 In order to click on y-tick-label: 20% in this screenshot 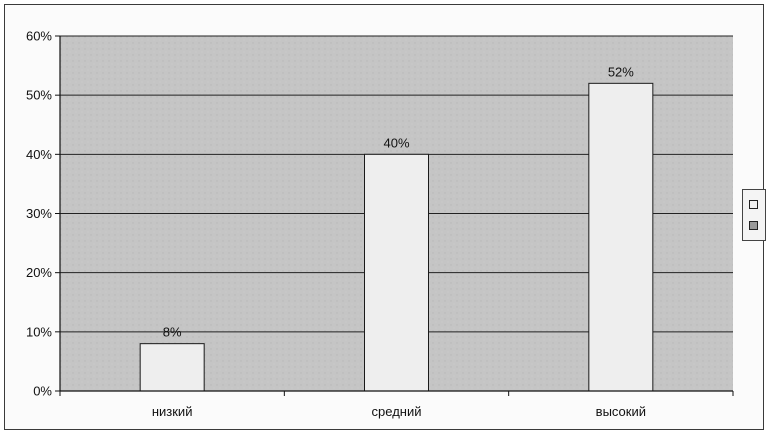, I will do `click(39, 272)`.